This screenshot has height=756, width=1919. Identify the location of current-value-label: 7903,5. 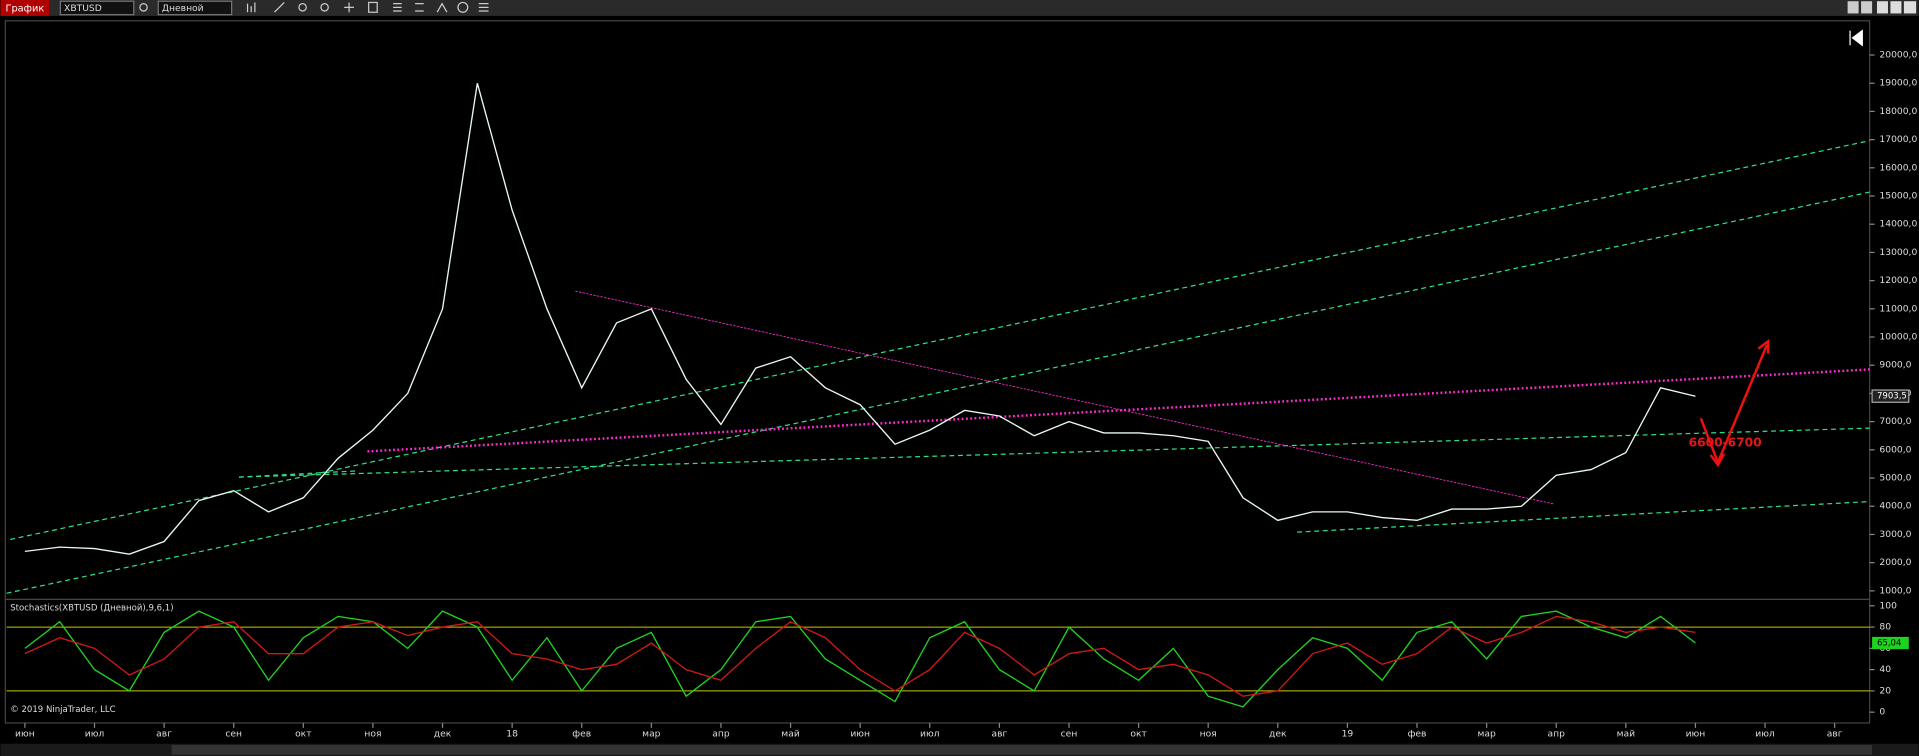
(1892, 397).